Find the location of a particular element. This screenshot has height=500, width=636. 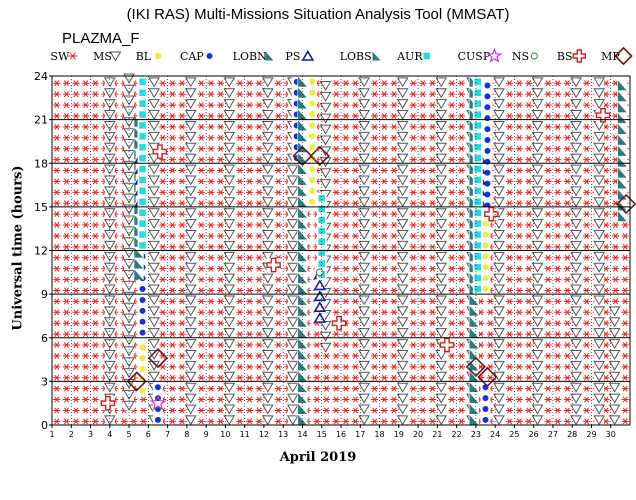

y-tick-label: 0 is located at coordinates (44, 425).